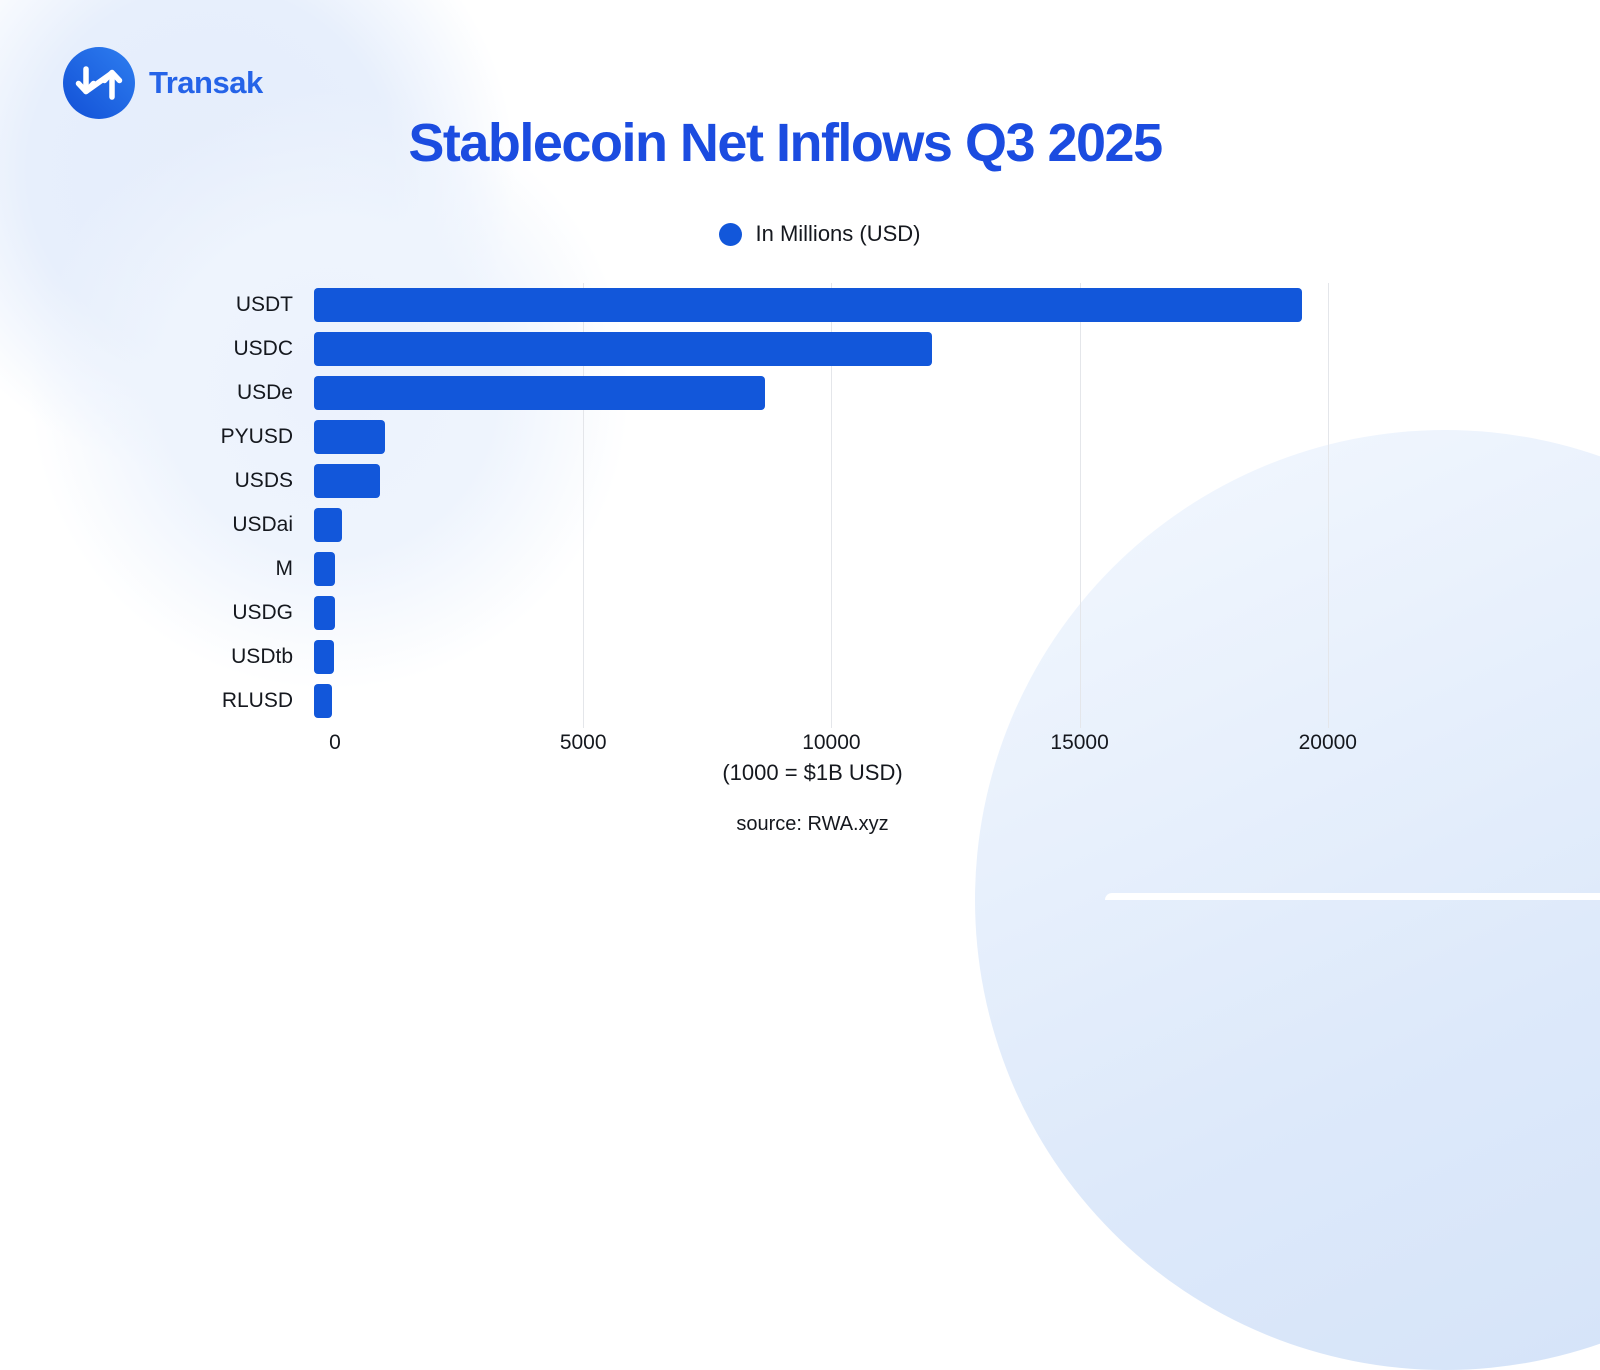 This screenshot has width=1600, height=1370. I want to click on transak-arrows-icon, so click(99, 83).